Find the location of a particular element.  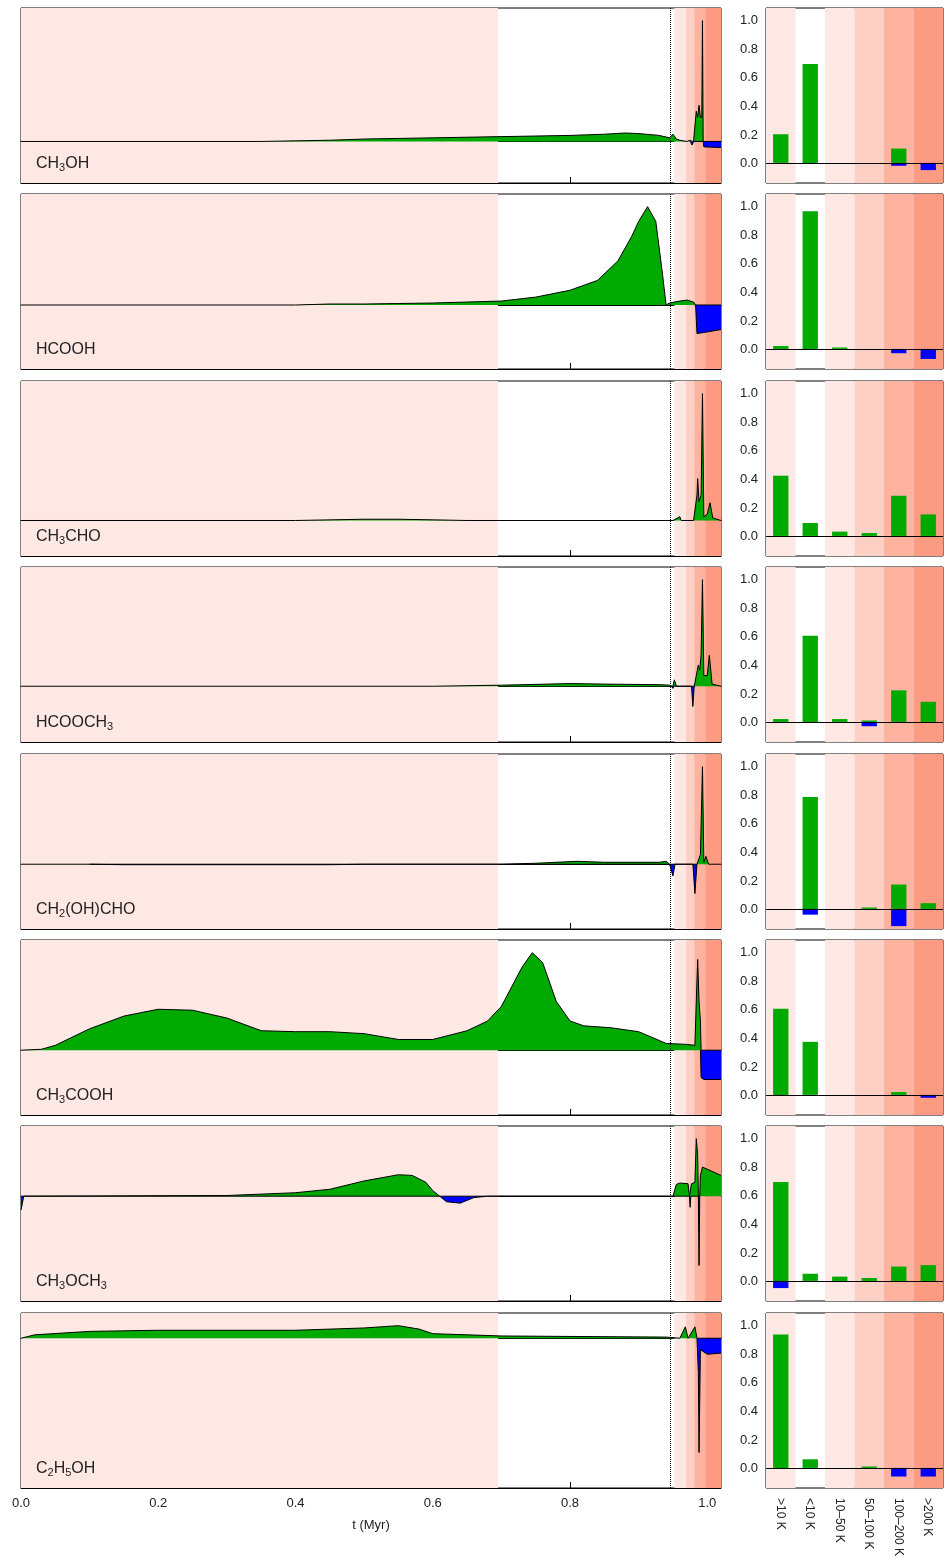

x-tick-label: 50–100 K is located at coordinates (869, 1523).